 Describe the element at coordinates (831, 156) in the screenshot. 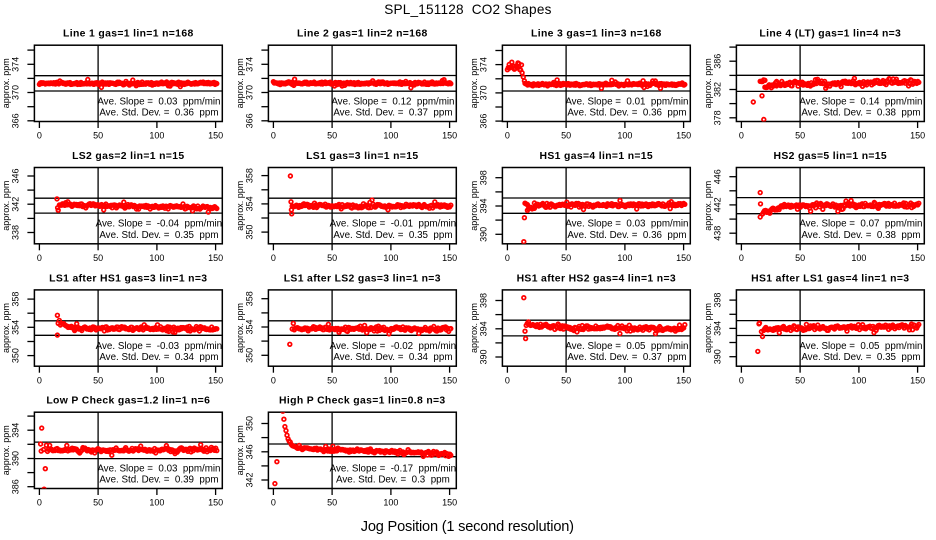

I see `svg-text: HS2 gas=5 lin=1 n=15` at that location.